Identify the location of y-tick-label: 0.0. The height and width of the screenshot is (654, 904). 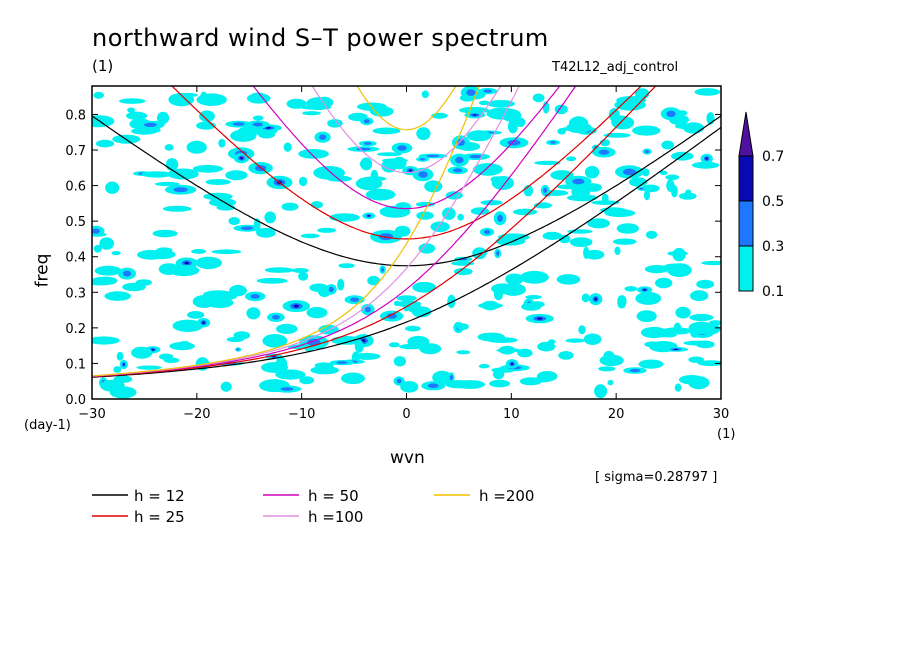
(75, 400).